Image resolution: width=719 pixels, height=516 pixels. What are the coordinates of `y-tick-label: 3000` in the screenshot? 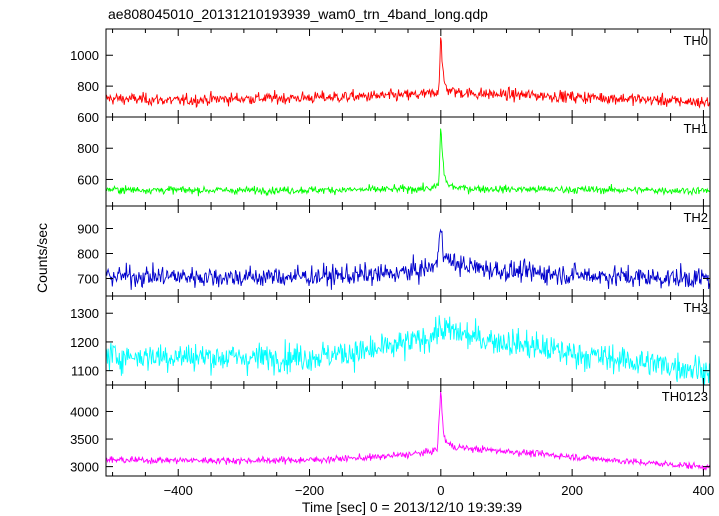 It's located at (84, 467).